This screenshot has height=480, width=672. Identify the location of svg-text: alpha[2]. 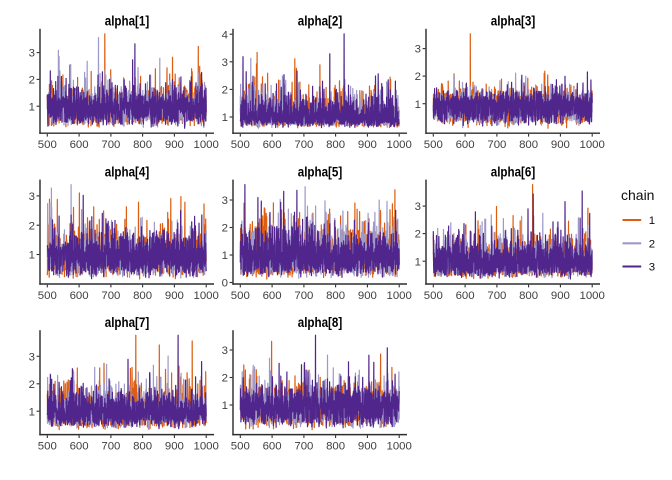
(320, 21).